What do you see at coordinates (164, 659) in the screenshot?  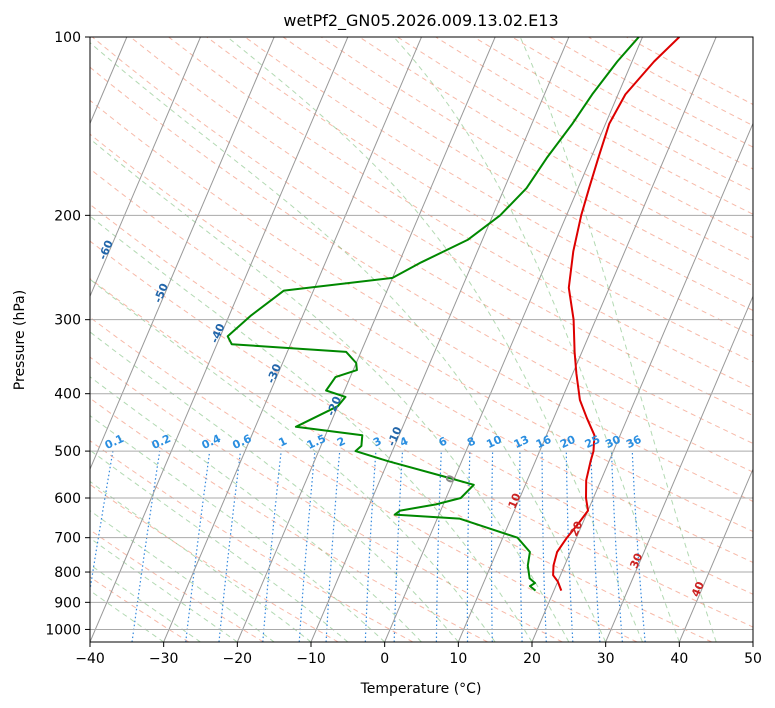 I see `x-tick-label: −30` at bounding box center [164, 659].